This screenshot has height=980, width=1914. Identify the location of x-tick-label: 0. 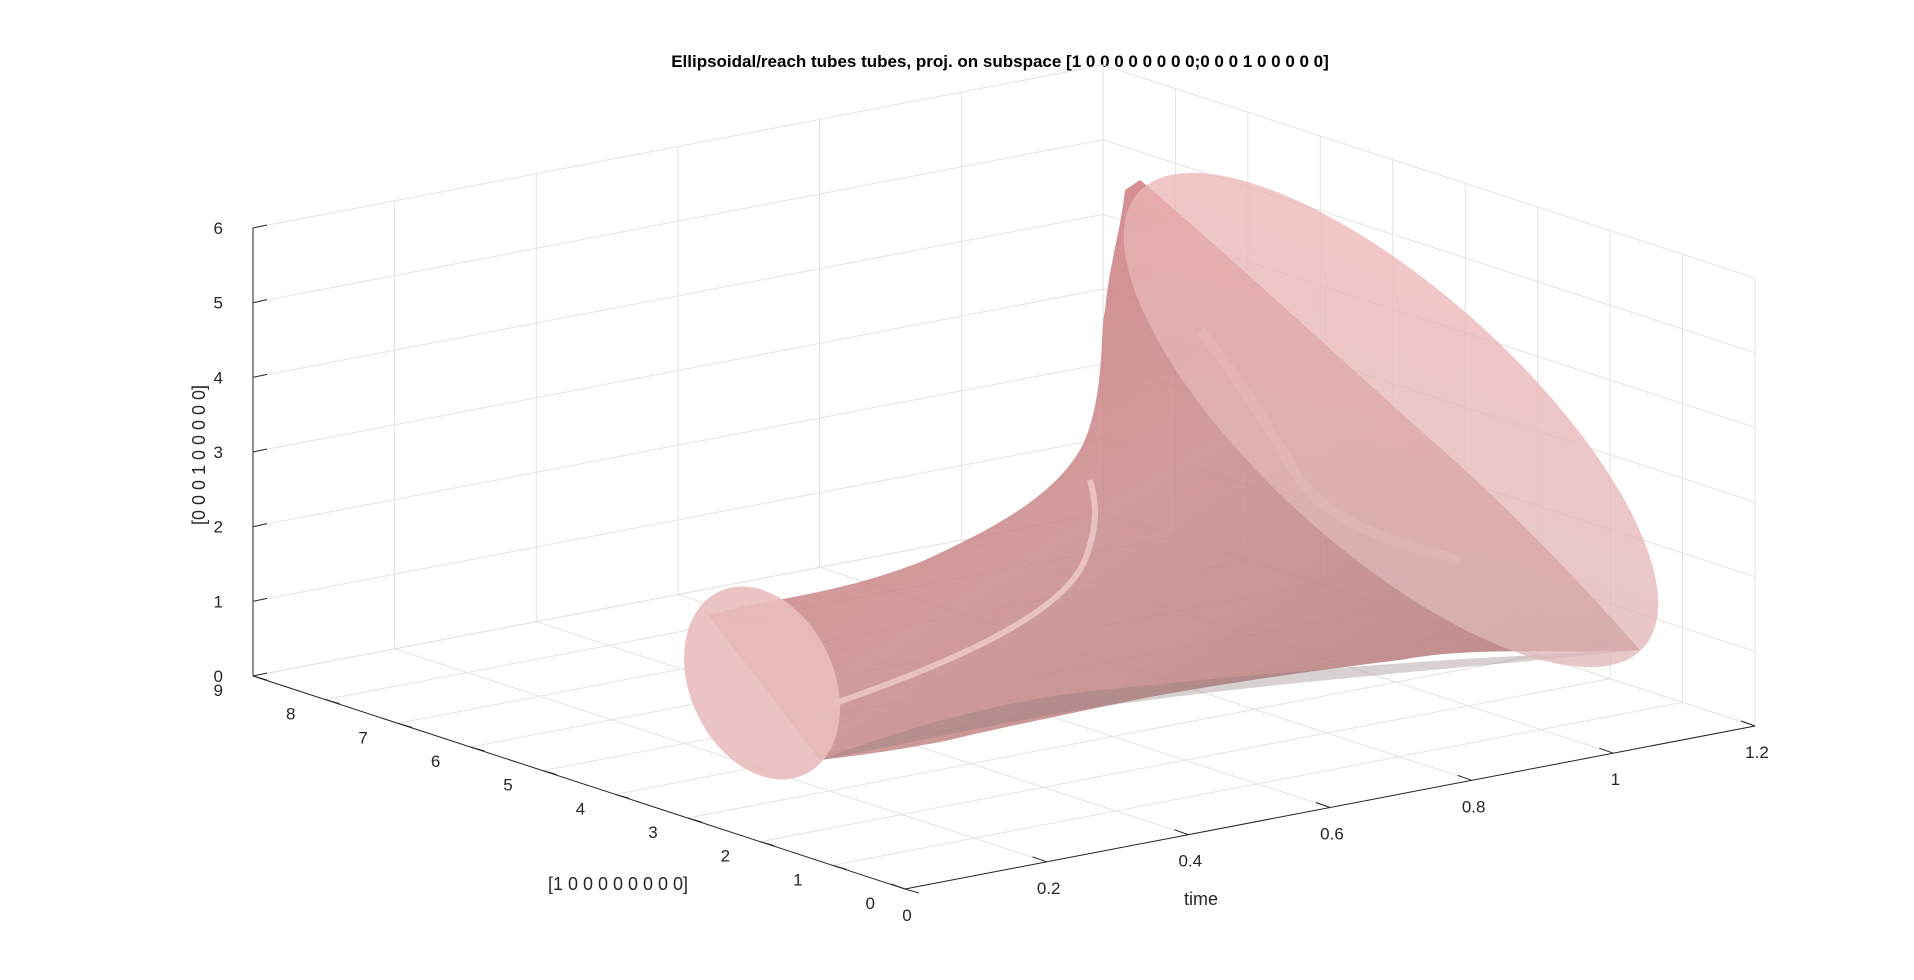
(906, 915).